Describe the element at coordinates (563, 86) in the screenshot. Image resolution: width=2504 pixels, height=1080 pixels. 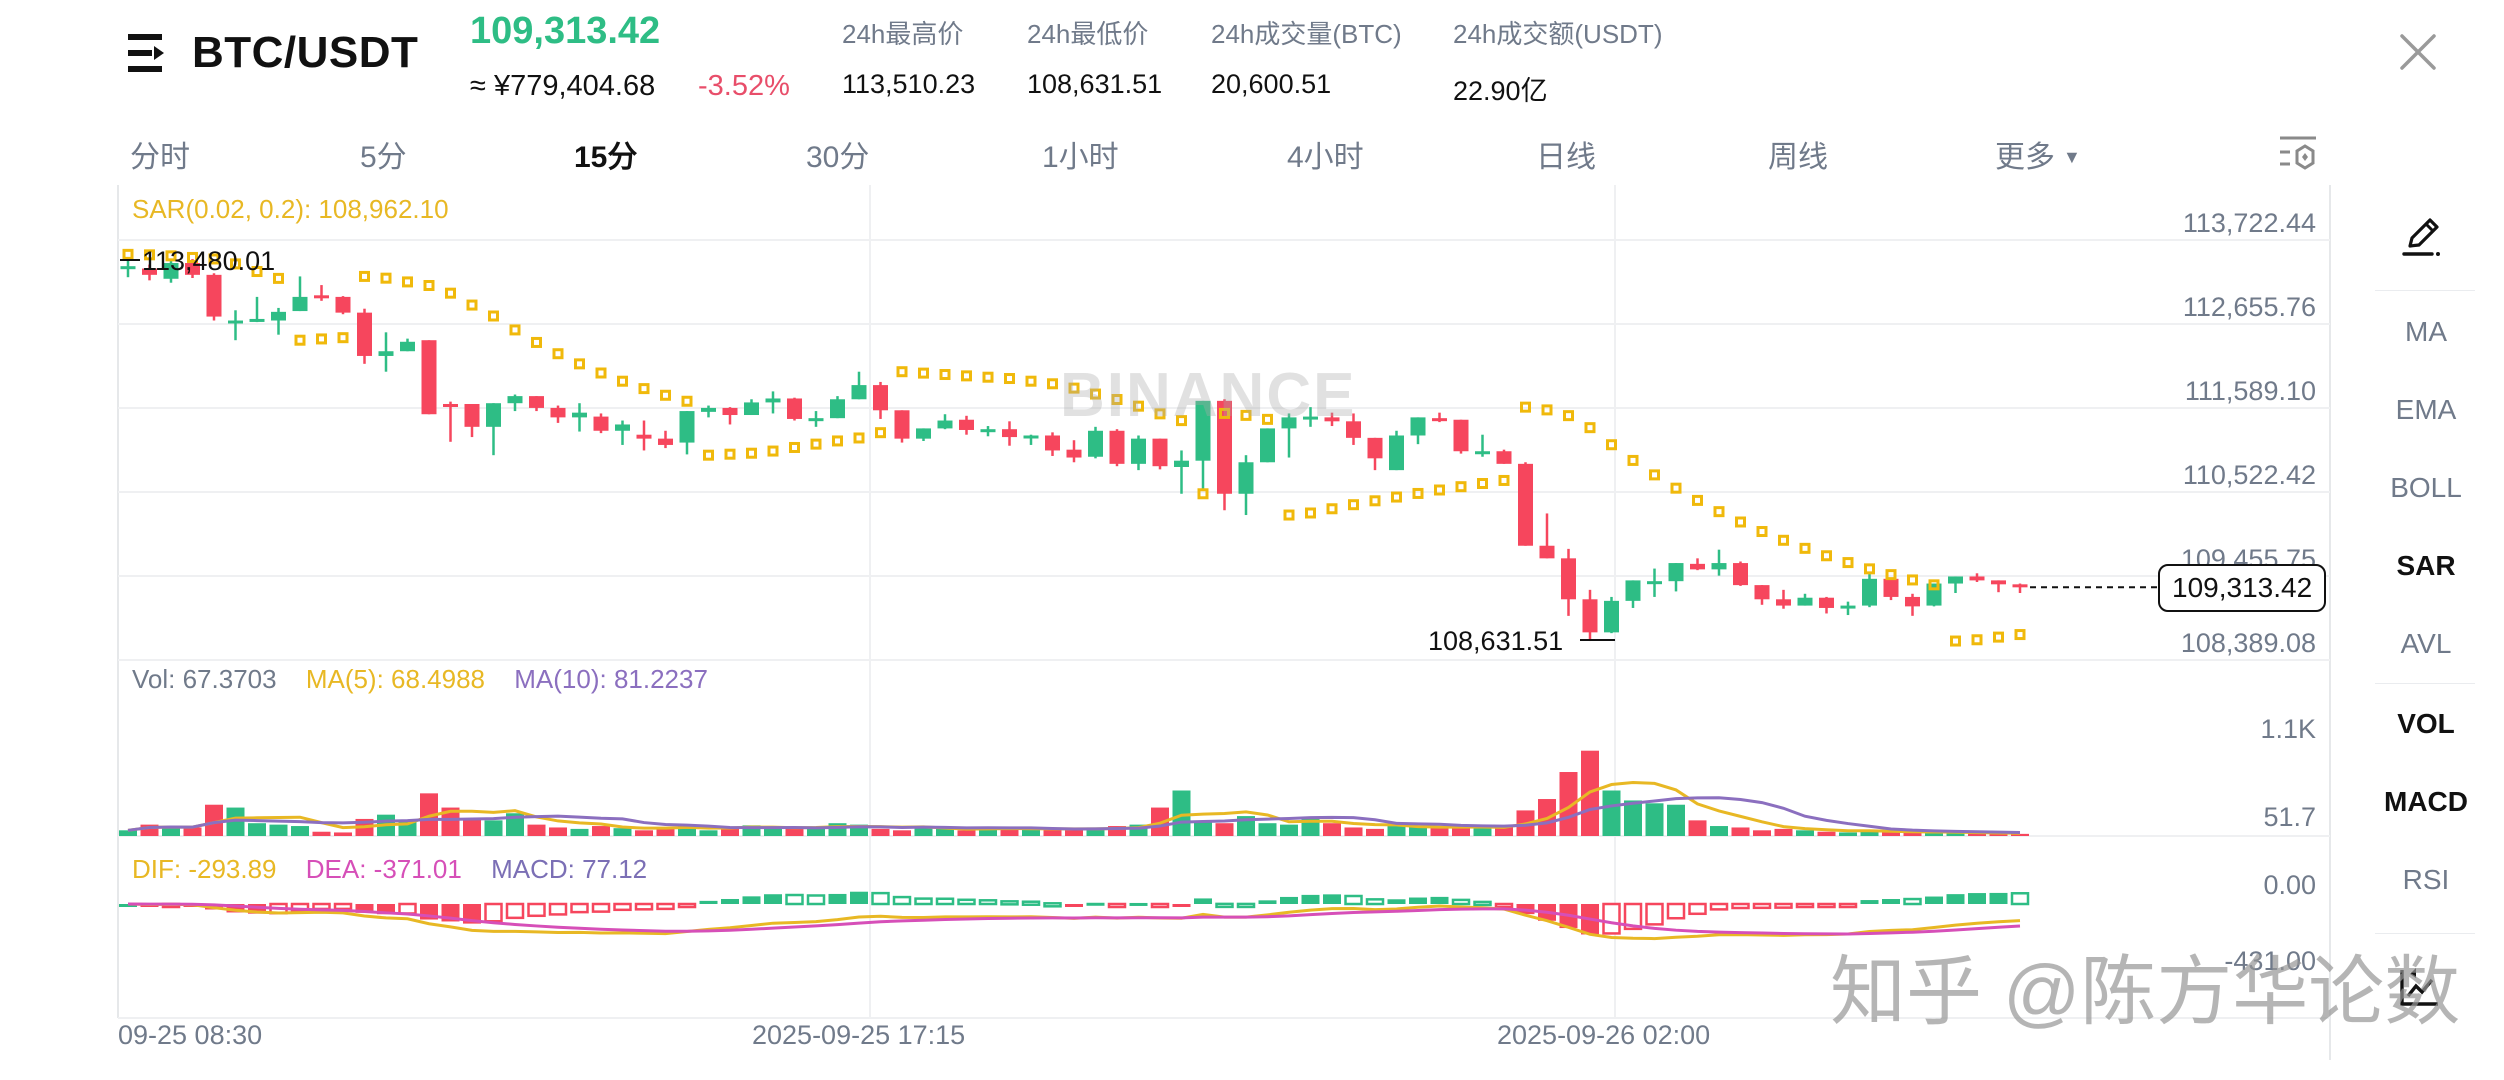
I see `cny-price: ≈ ¥779,404.68` at that location.